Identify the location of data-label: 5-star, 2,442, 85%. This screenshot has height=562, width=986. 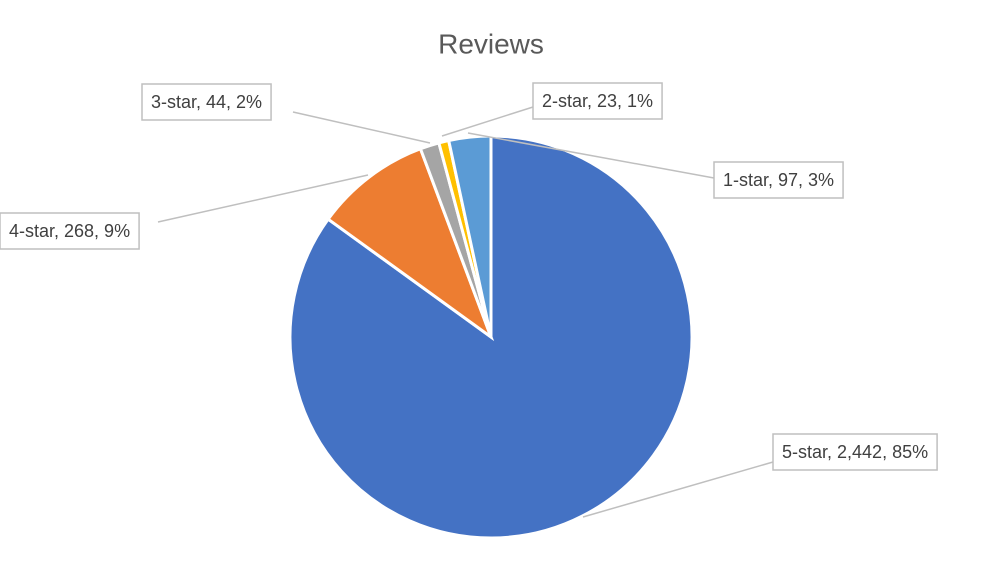
(855, 452).